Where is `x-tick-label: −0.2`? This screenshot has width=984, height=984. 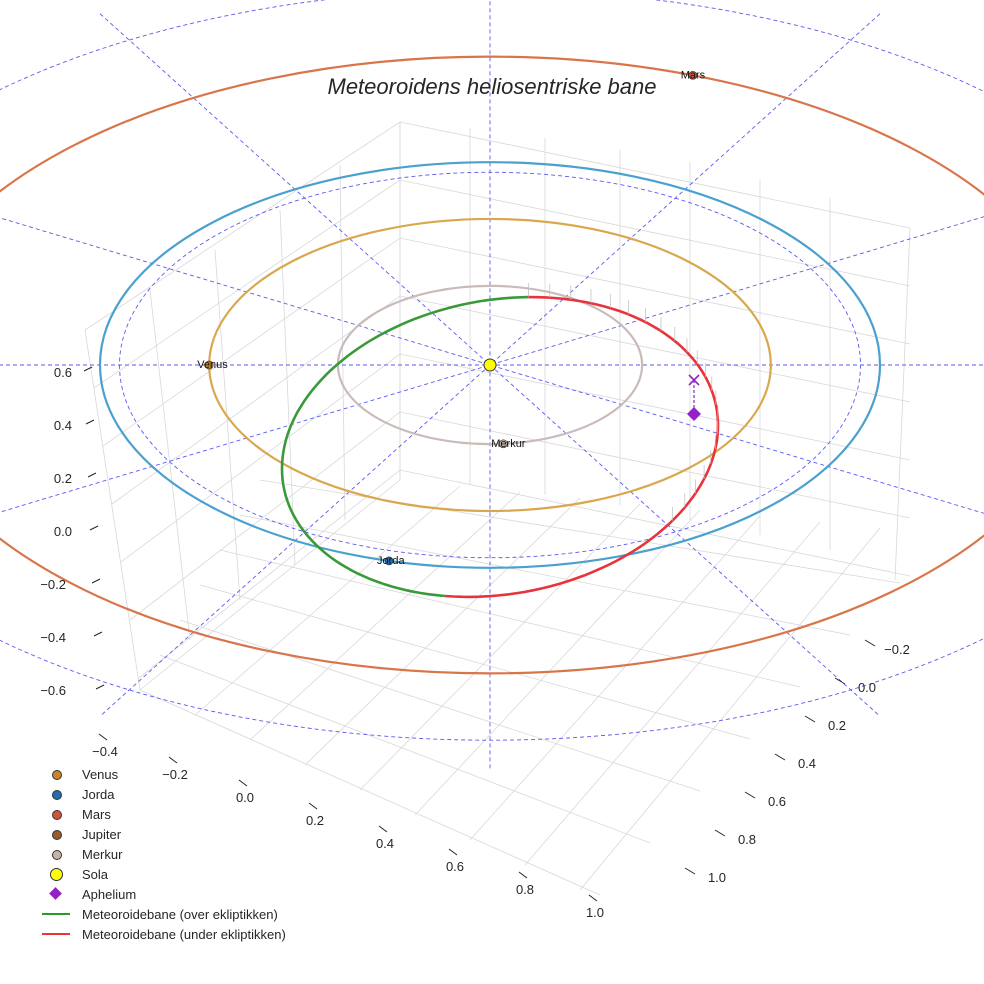
x-tick-label: −0.2 is located at coordinates (175, 774).